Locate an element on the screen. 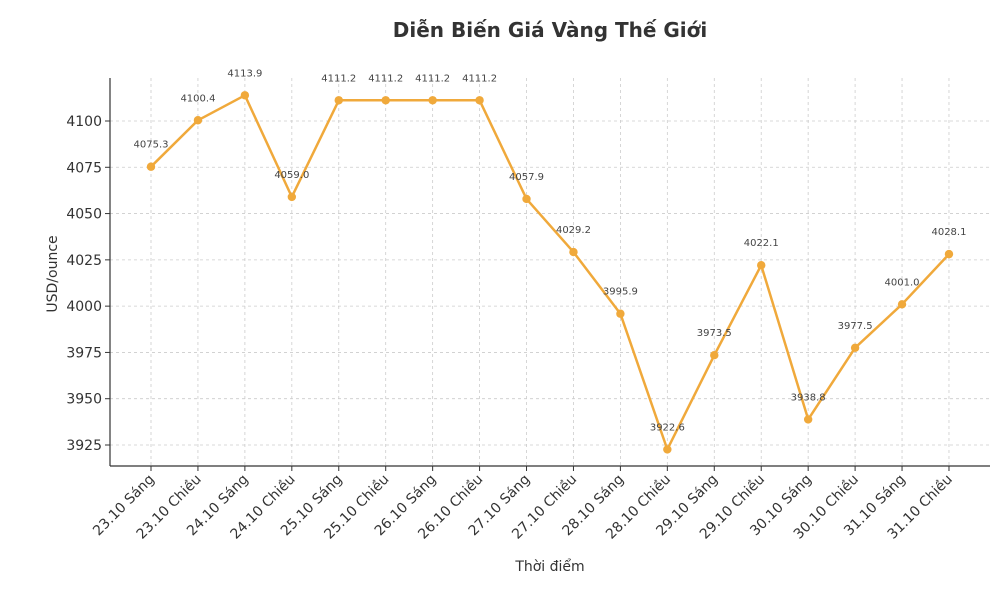 The width and height of the screenshot is (994, 606). y-tick-label: 3975 is located at coordinates (84, 353).